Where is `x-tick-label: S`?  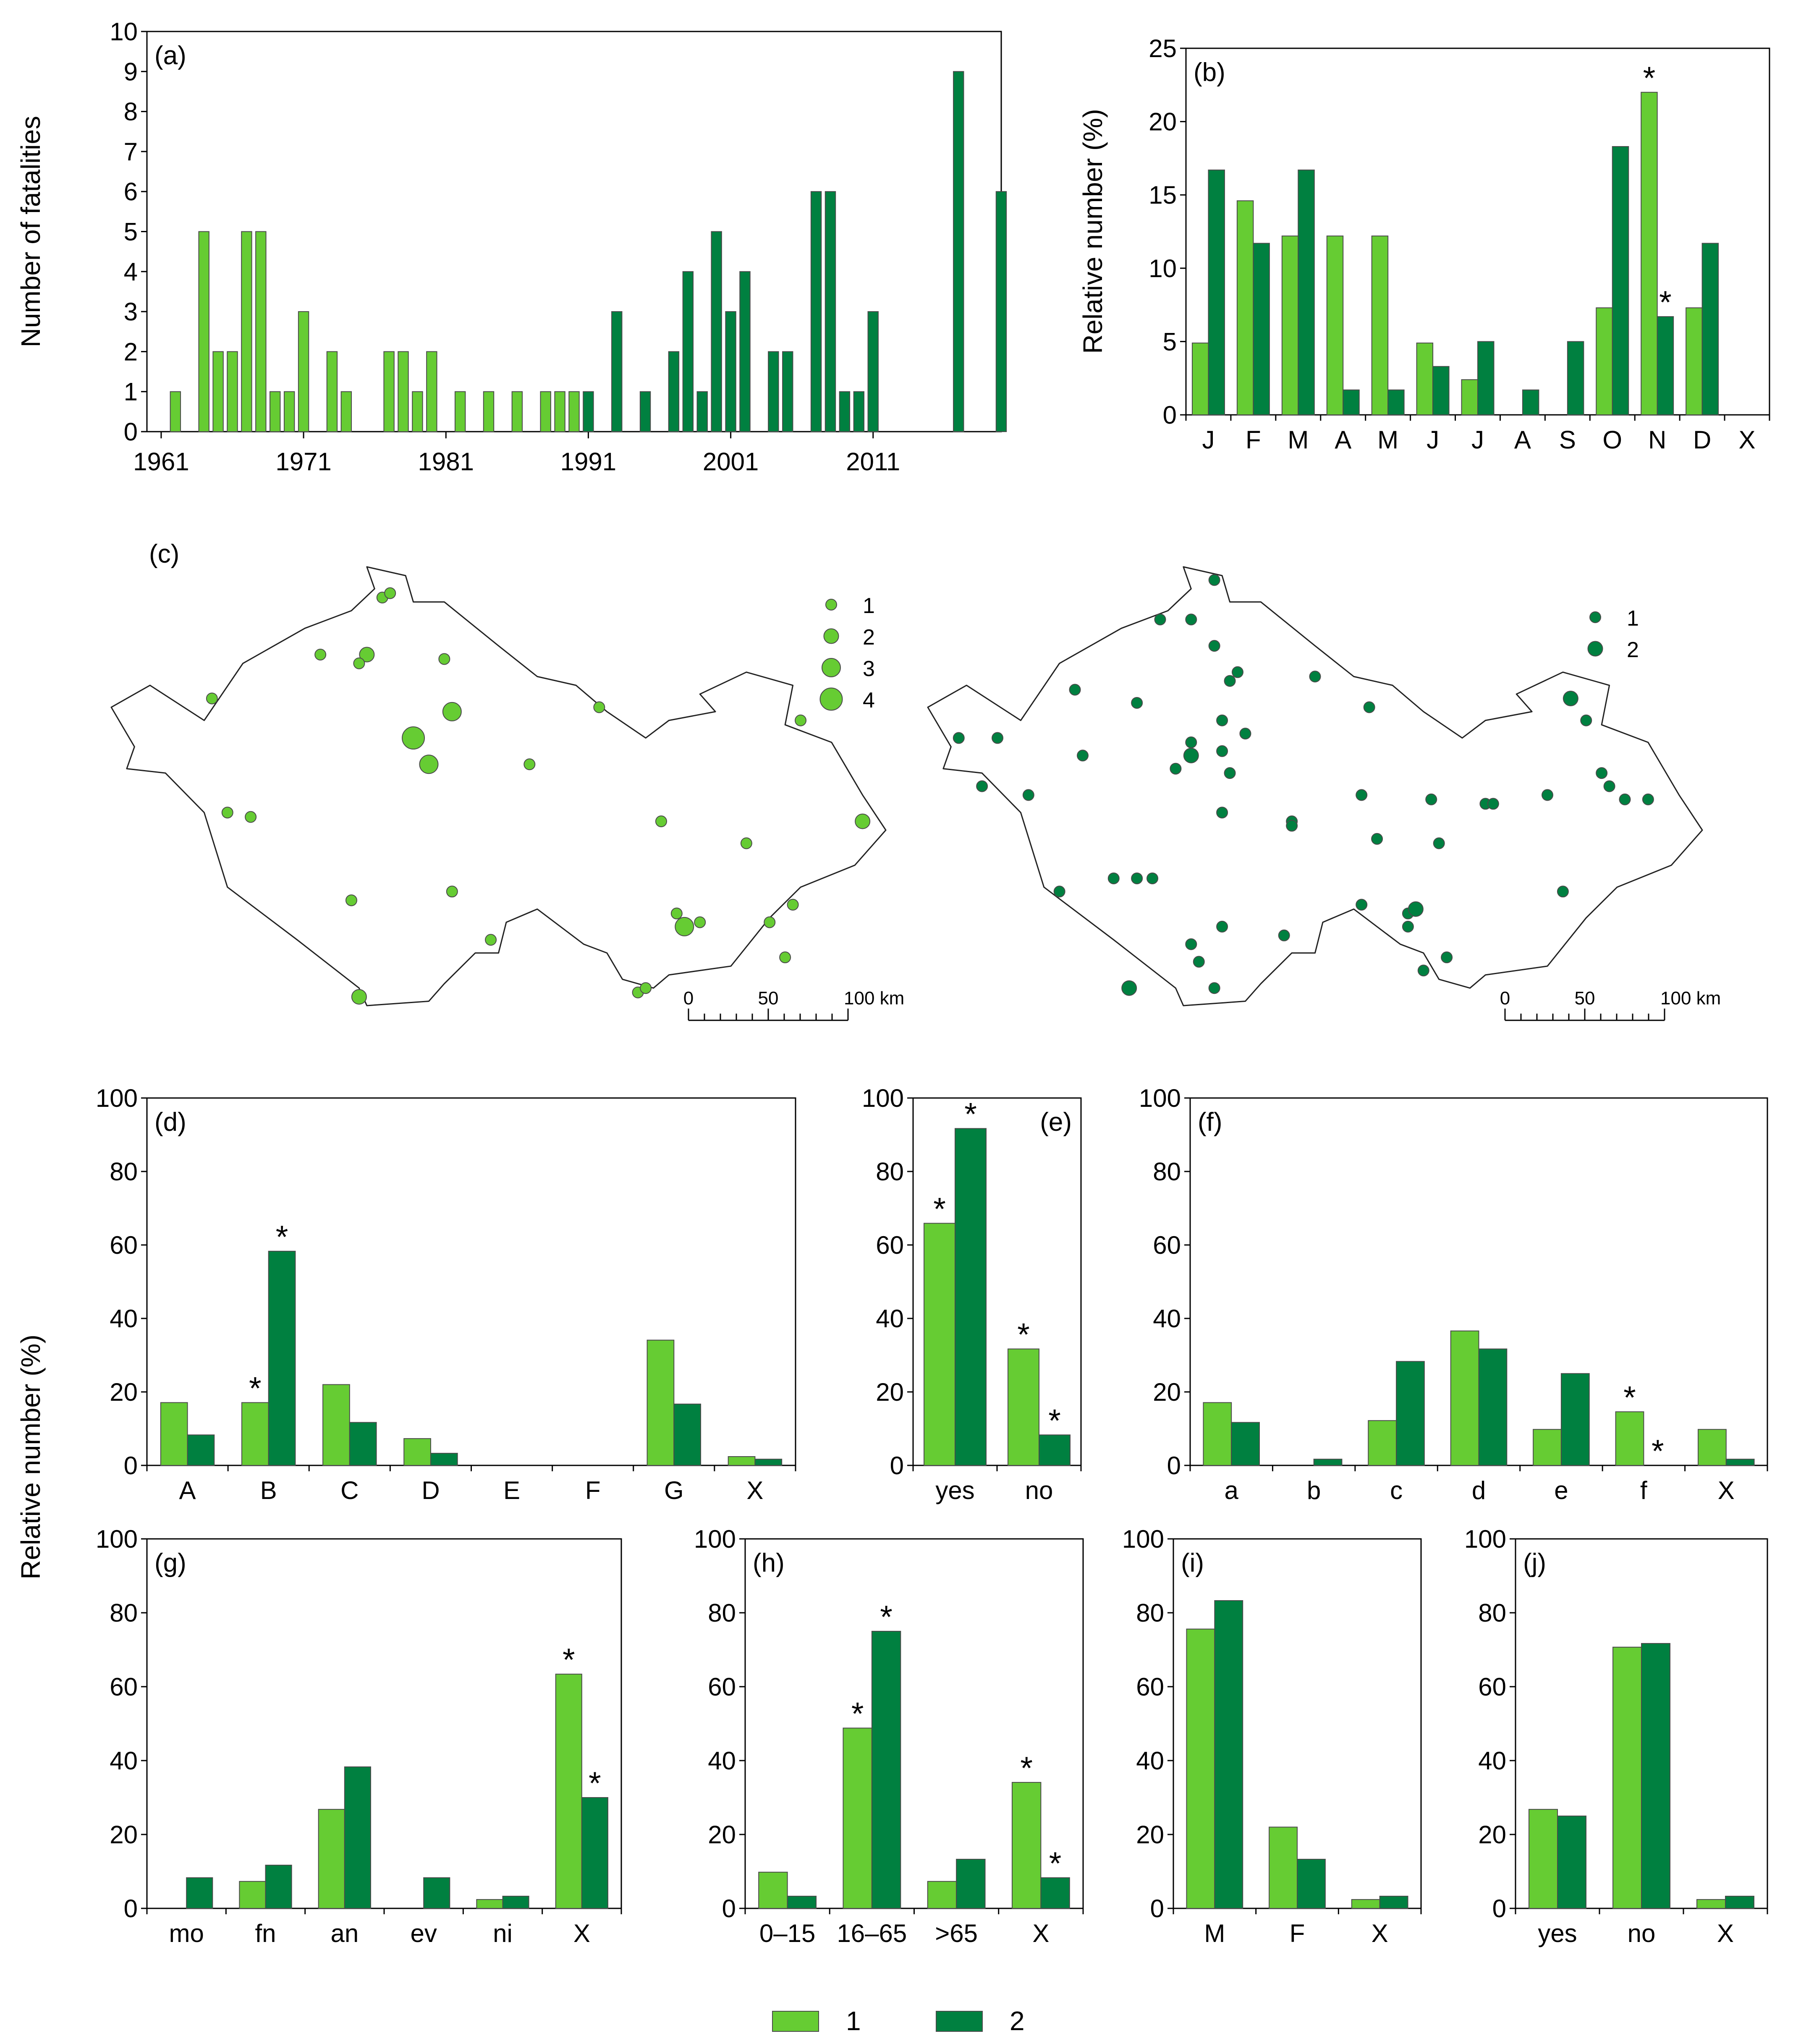
x-tick-label: S is located at coordinates (1567, 440).